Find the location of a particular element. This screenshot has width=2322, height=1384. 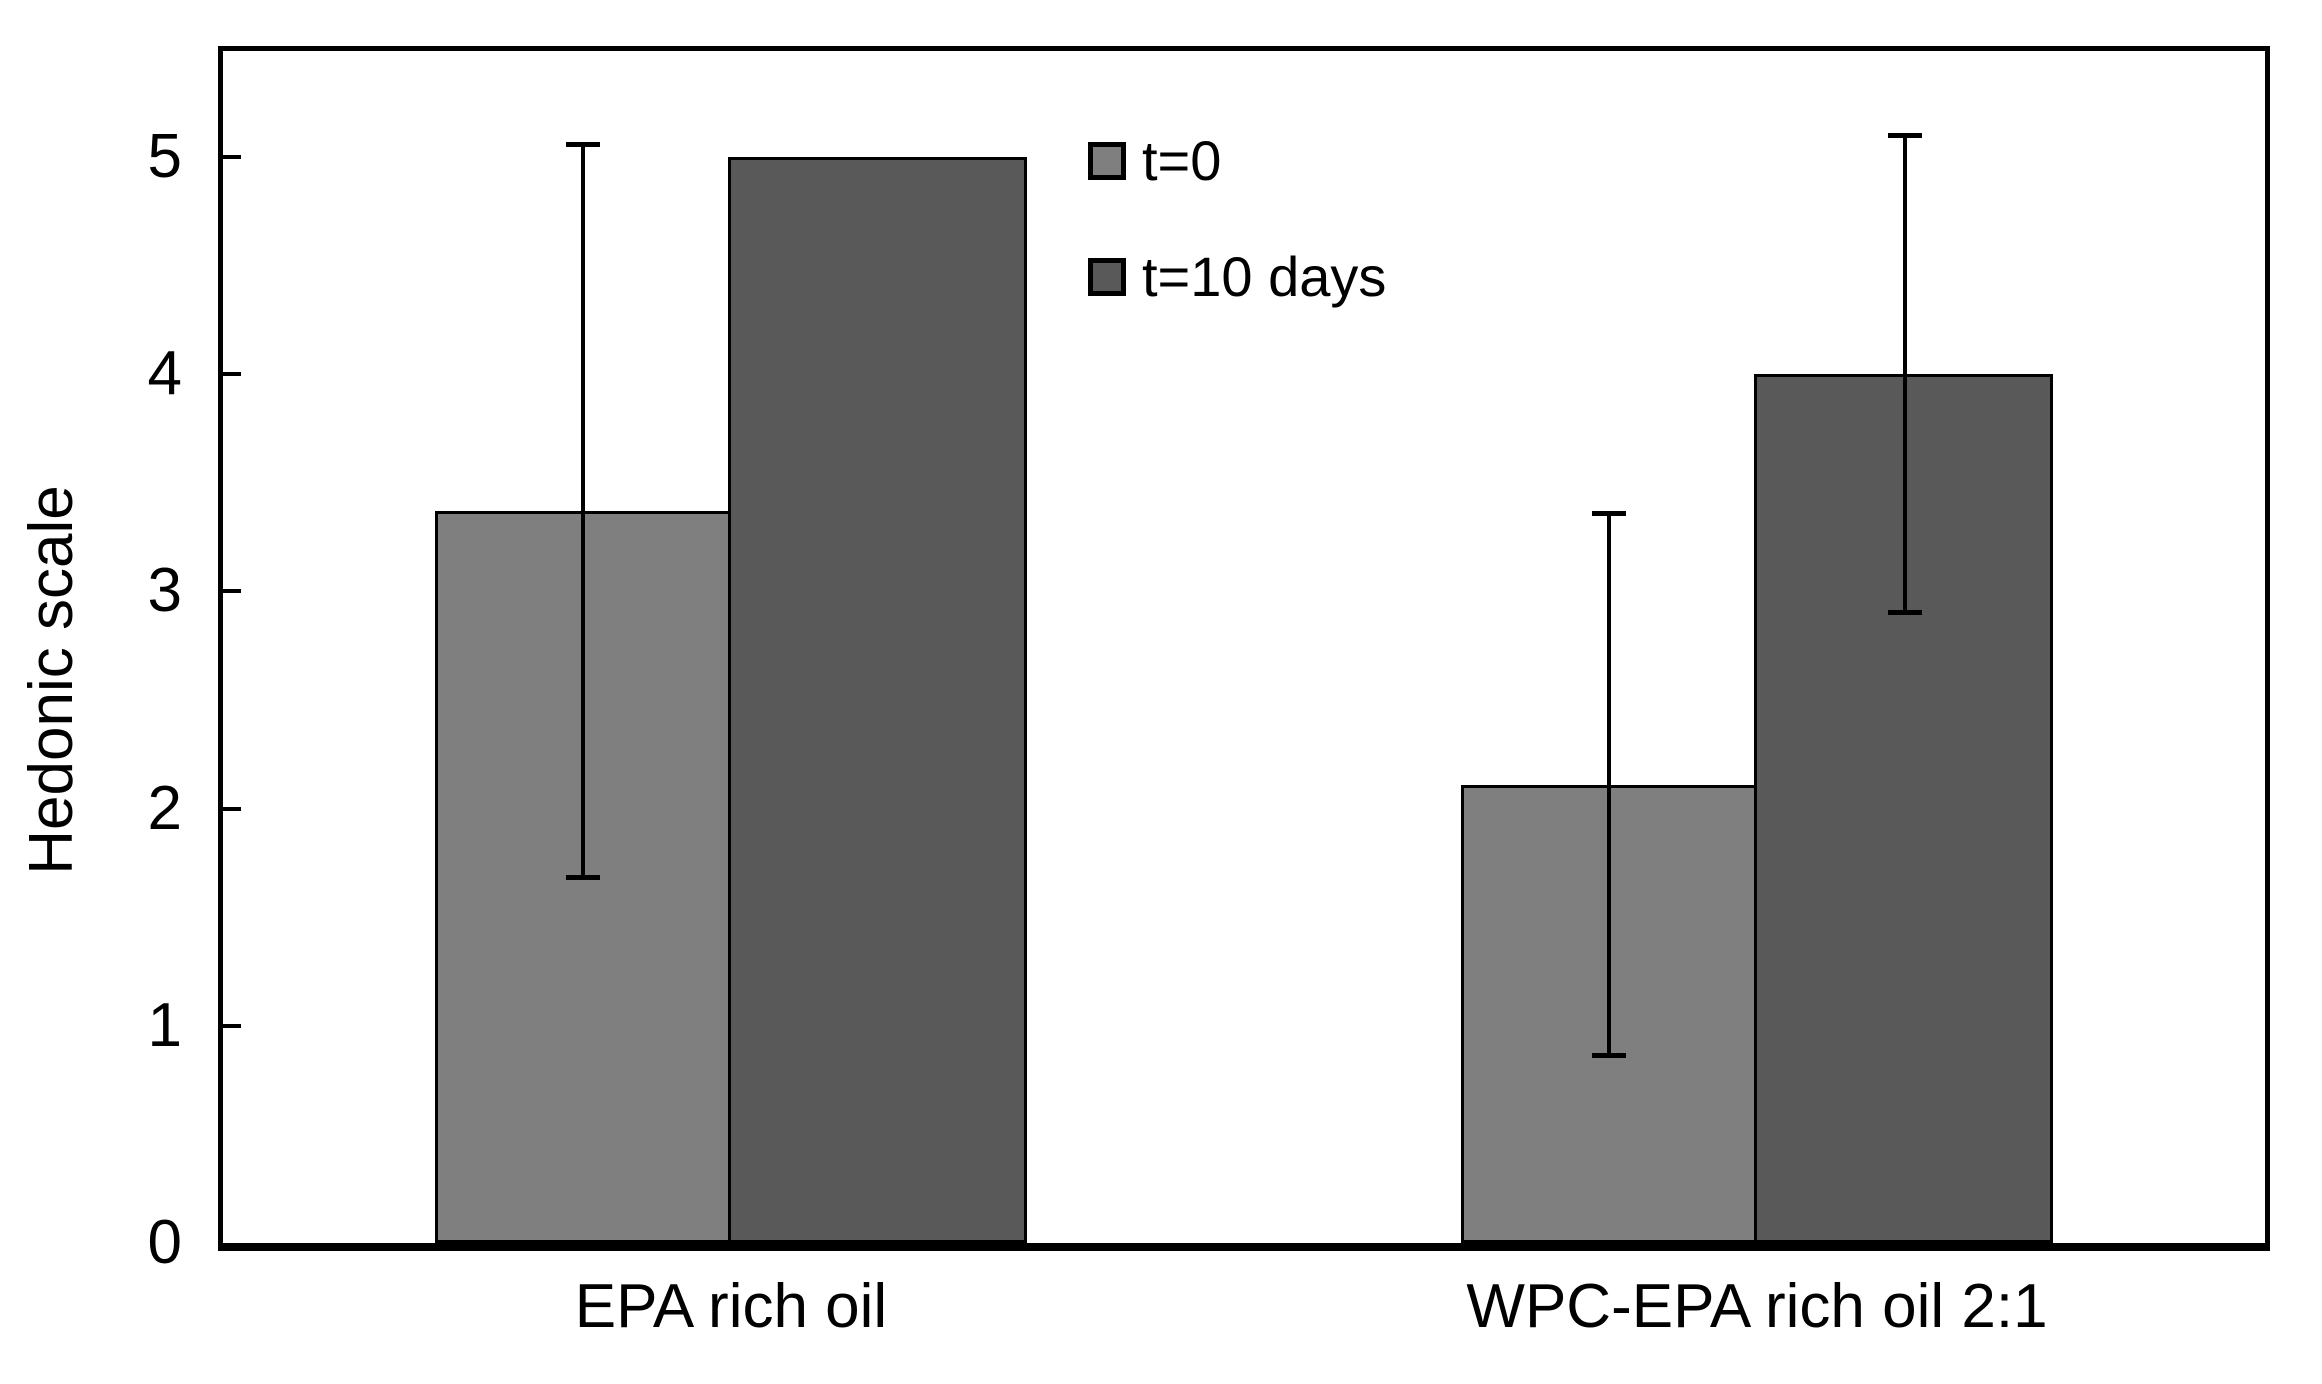

y-tick-label: 0 is located at coordinates (164, 1242).